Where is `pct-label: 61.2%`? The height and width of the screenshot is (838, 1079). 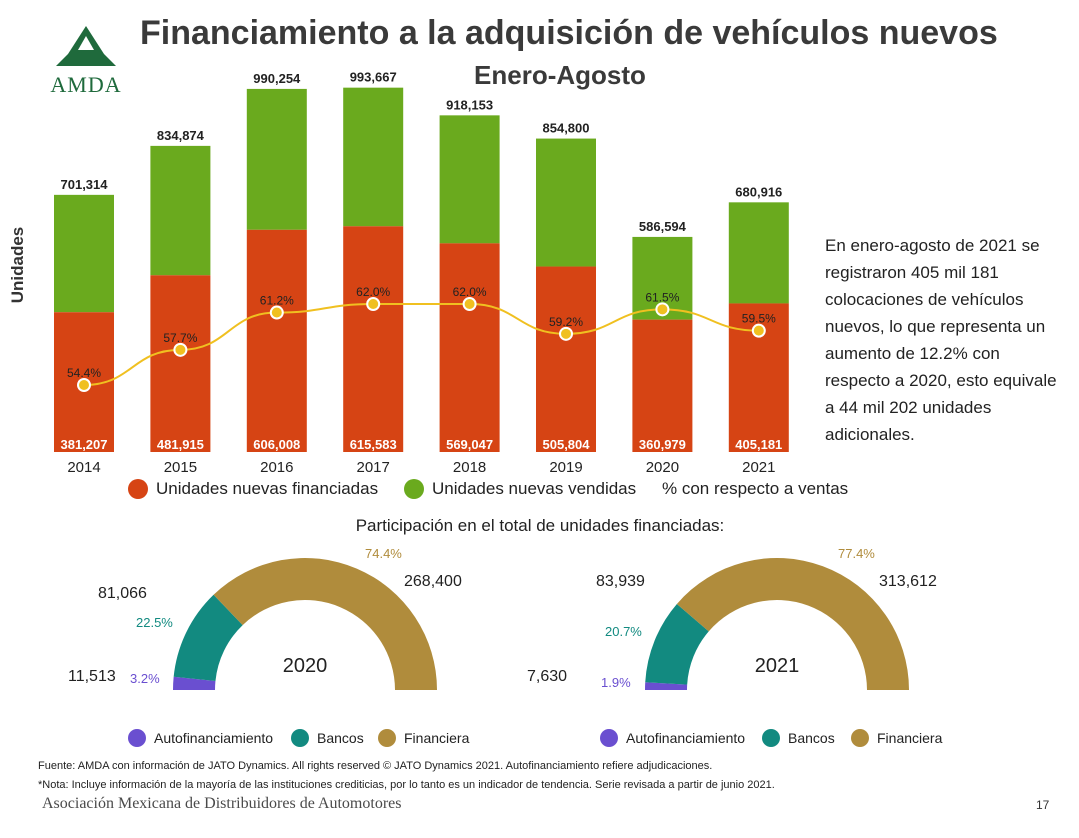 pct-label: 61.2% is located at coordinates (277, 301).